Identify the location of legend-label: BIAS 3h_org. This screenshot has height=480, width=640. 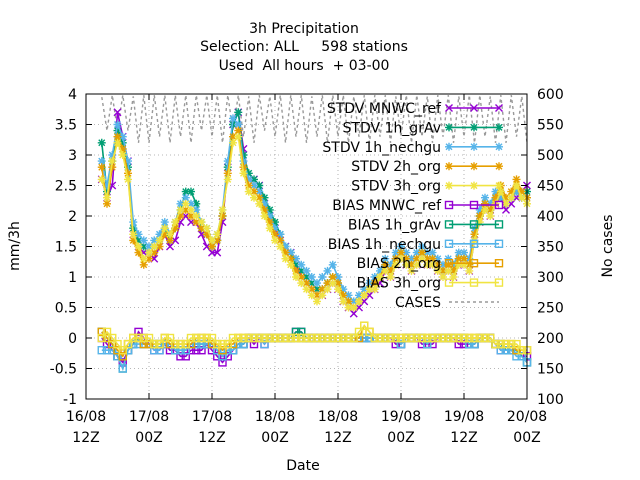
(399, 284).